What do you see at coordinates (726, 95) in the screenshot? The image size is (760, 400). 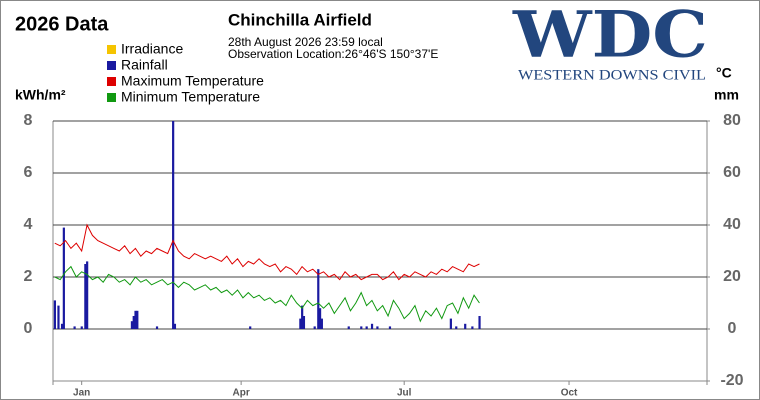 I see `y2-axis-label: mm` at bounding box center [726, 95].